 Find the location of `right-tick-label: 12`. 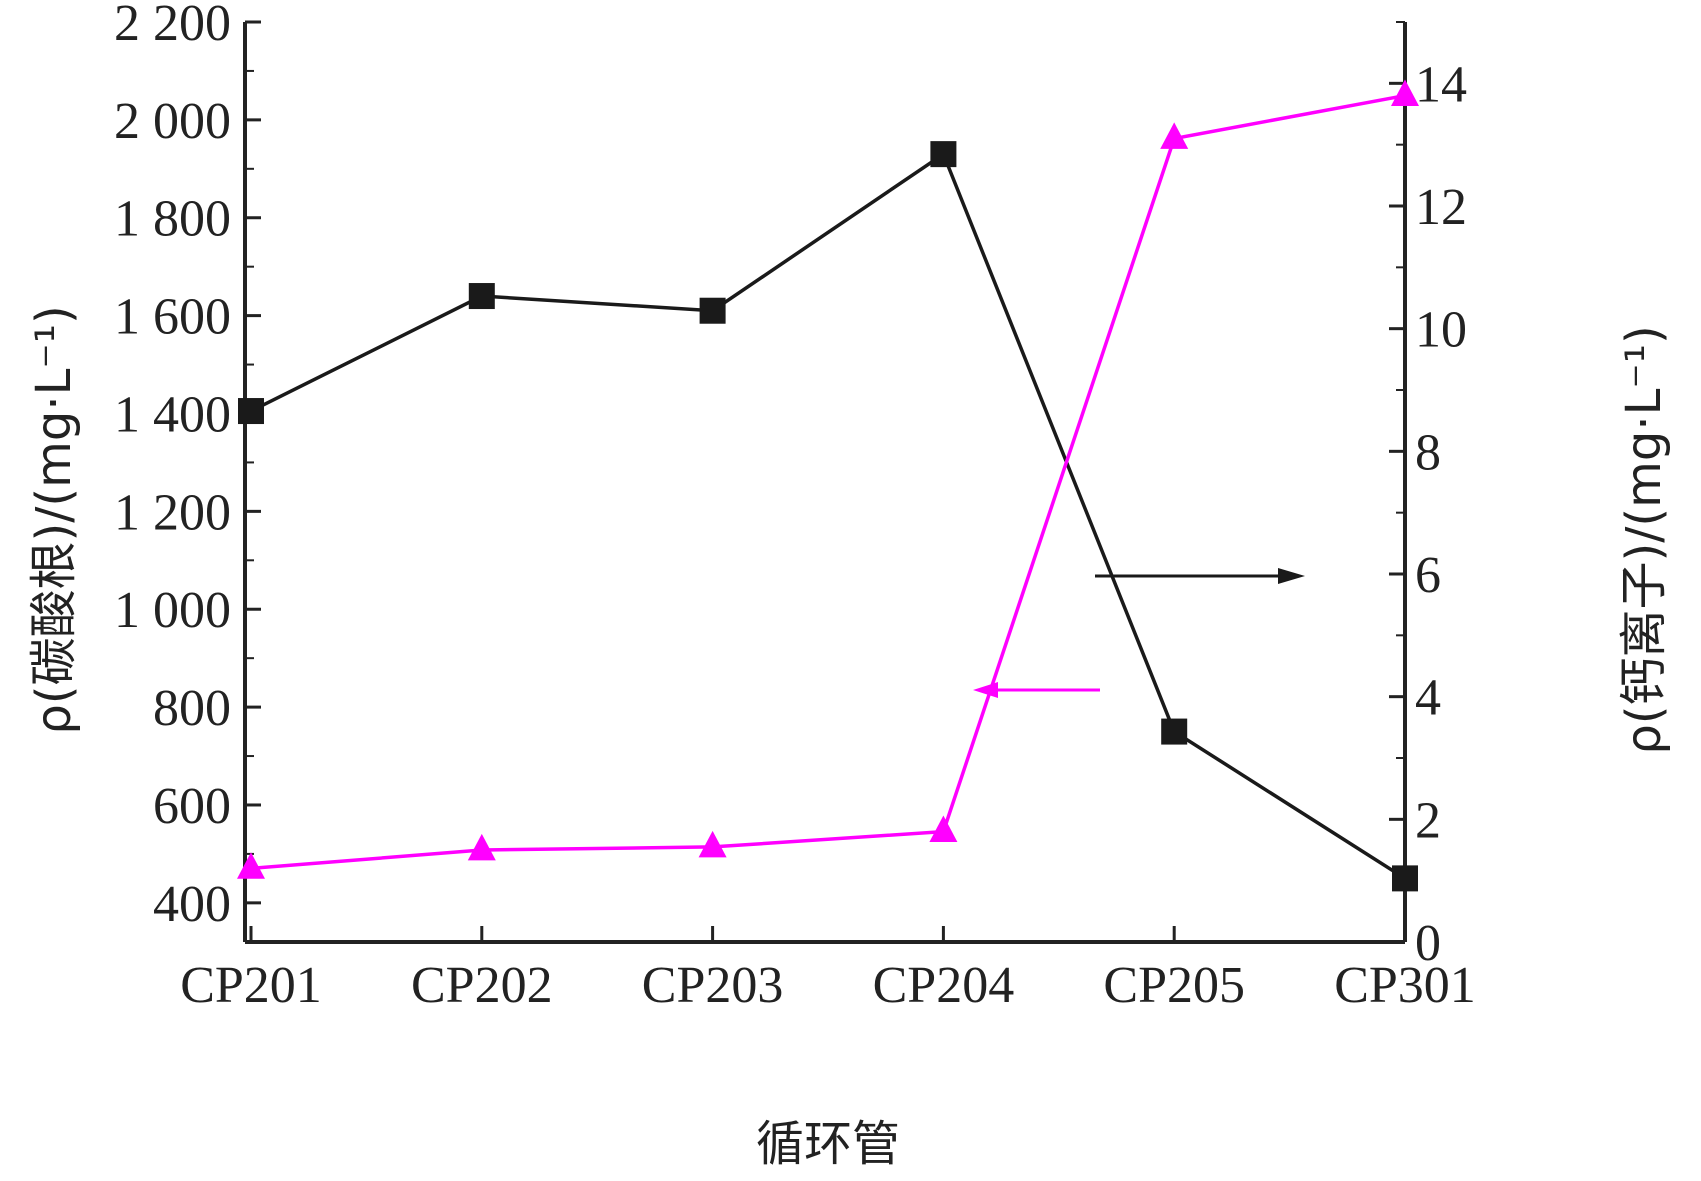

right-tick-label: 12 is located at coordinates (1441, 207).